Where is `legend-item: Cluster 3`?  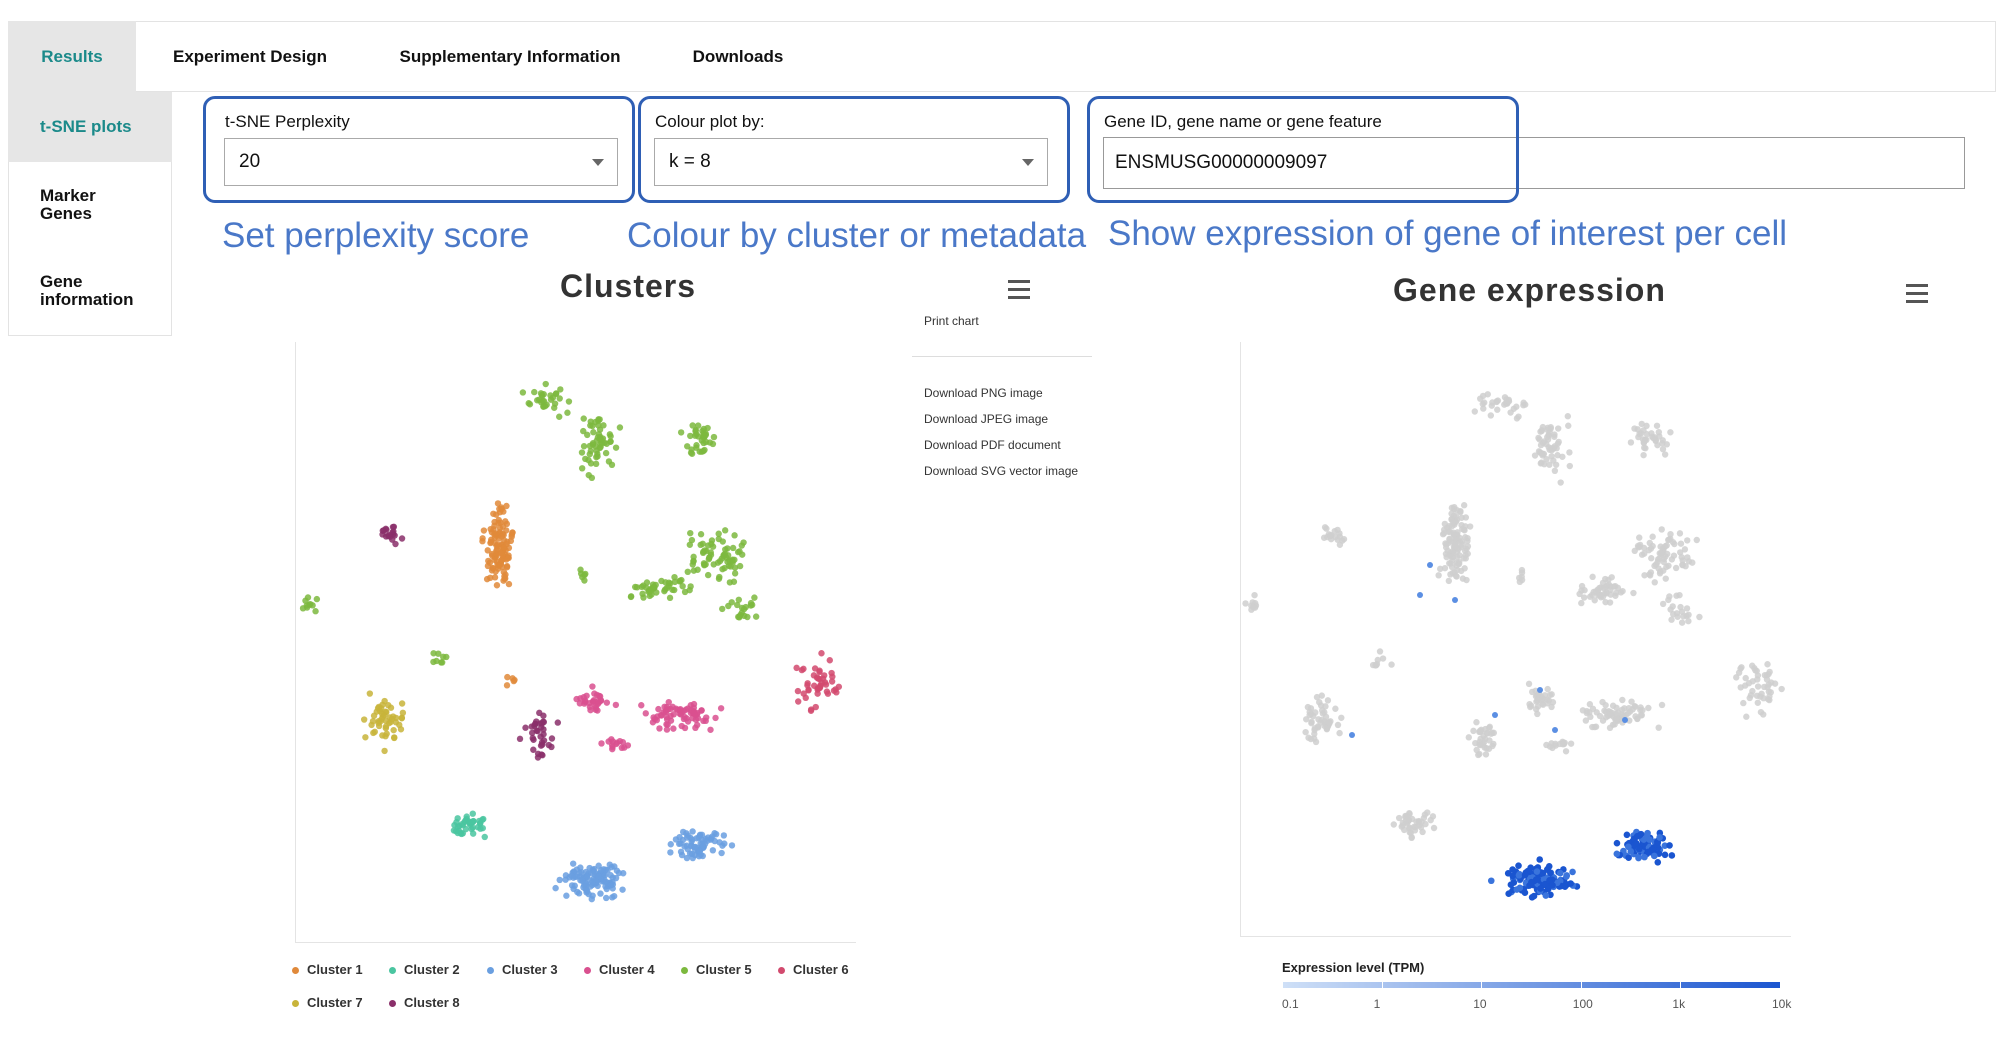
legend-item: Cluster 3 is located at coordinates (522, 969).